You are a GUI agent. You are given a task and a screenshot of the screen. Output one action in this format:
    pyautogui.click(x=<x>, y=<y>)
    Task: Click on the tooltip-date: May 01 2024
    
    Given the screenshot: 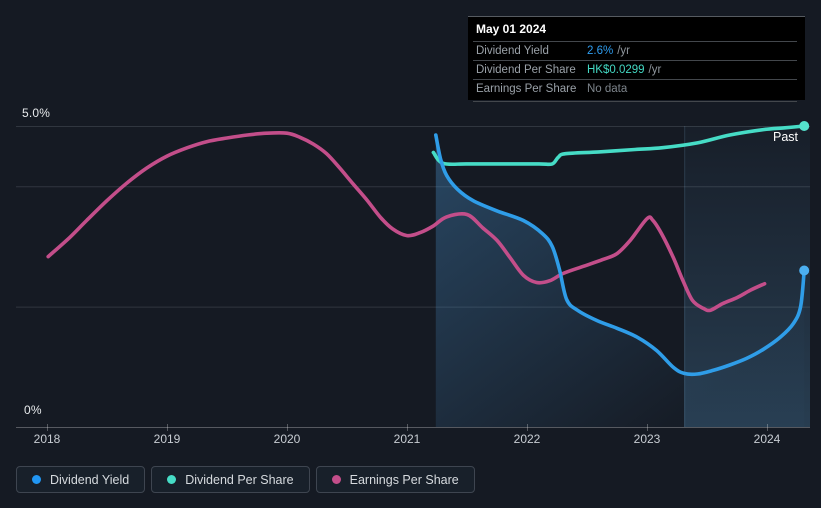 What is the action you would take?
    pyautogui.click(x=511, y=29)
    